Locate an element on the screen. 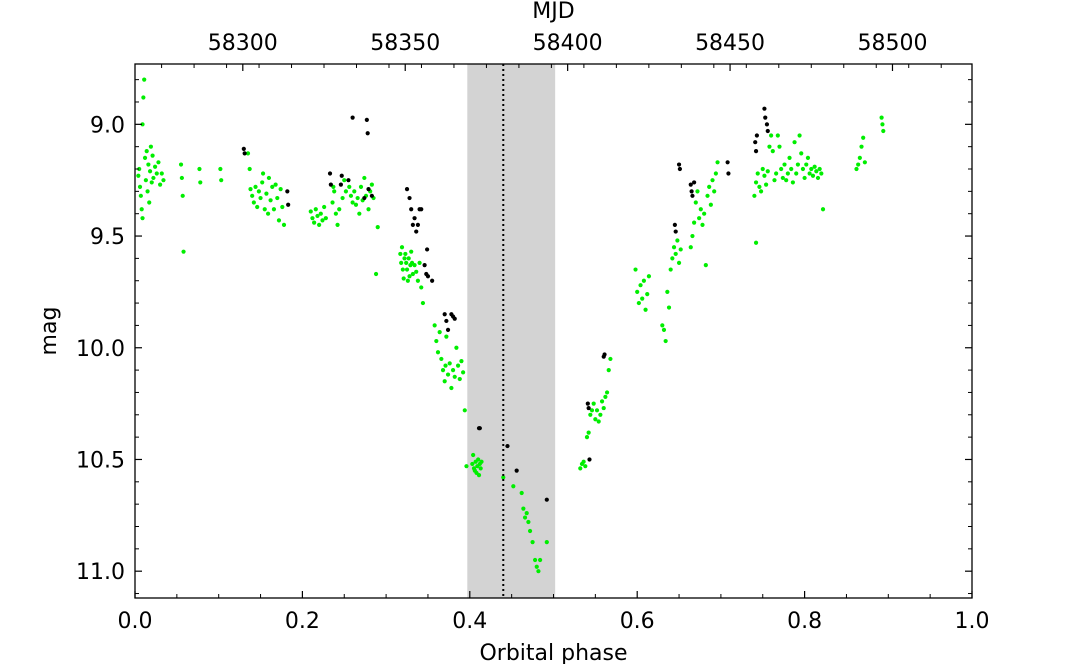 This screenshot has width=1080, height=664. x-tick-label: 1.0 is located at coordinates (972, 621).